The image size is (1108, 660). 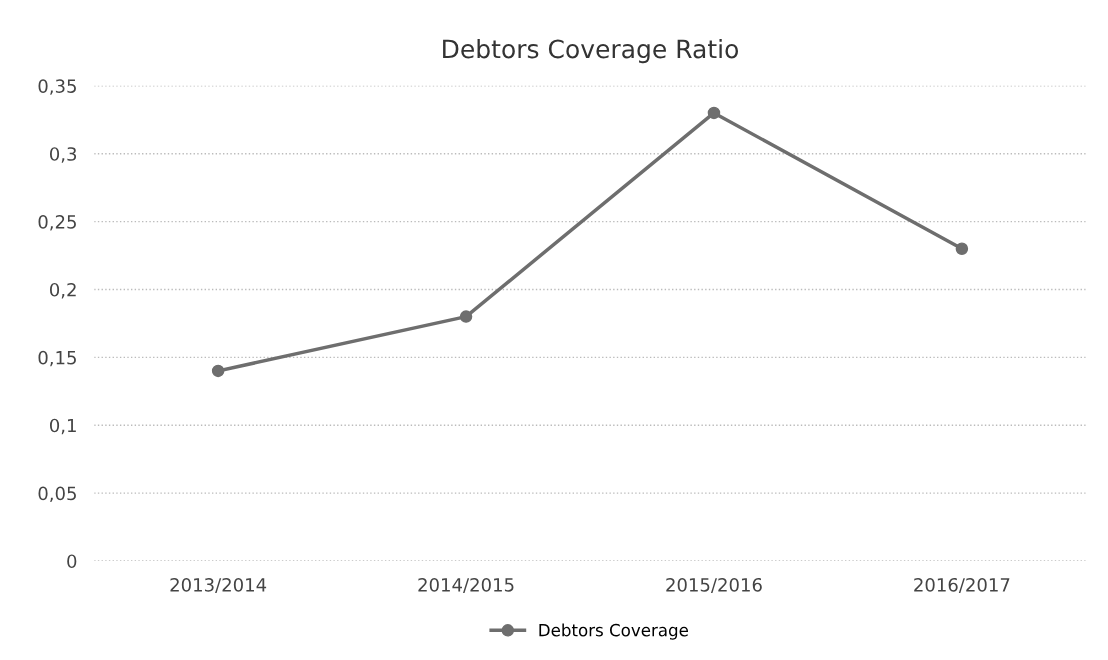 I want to click on y-tick-label: 0,3, so click(x=63, y=155).